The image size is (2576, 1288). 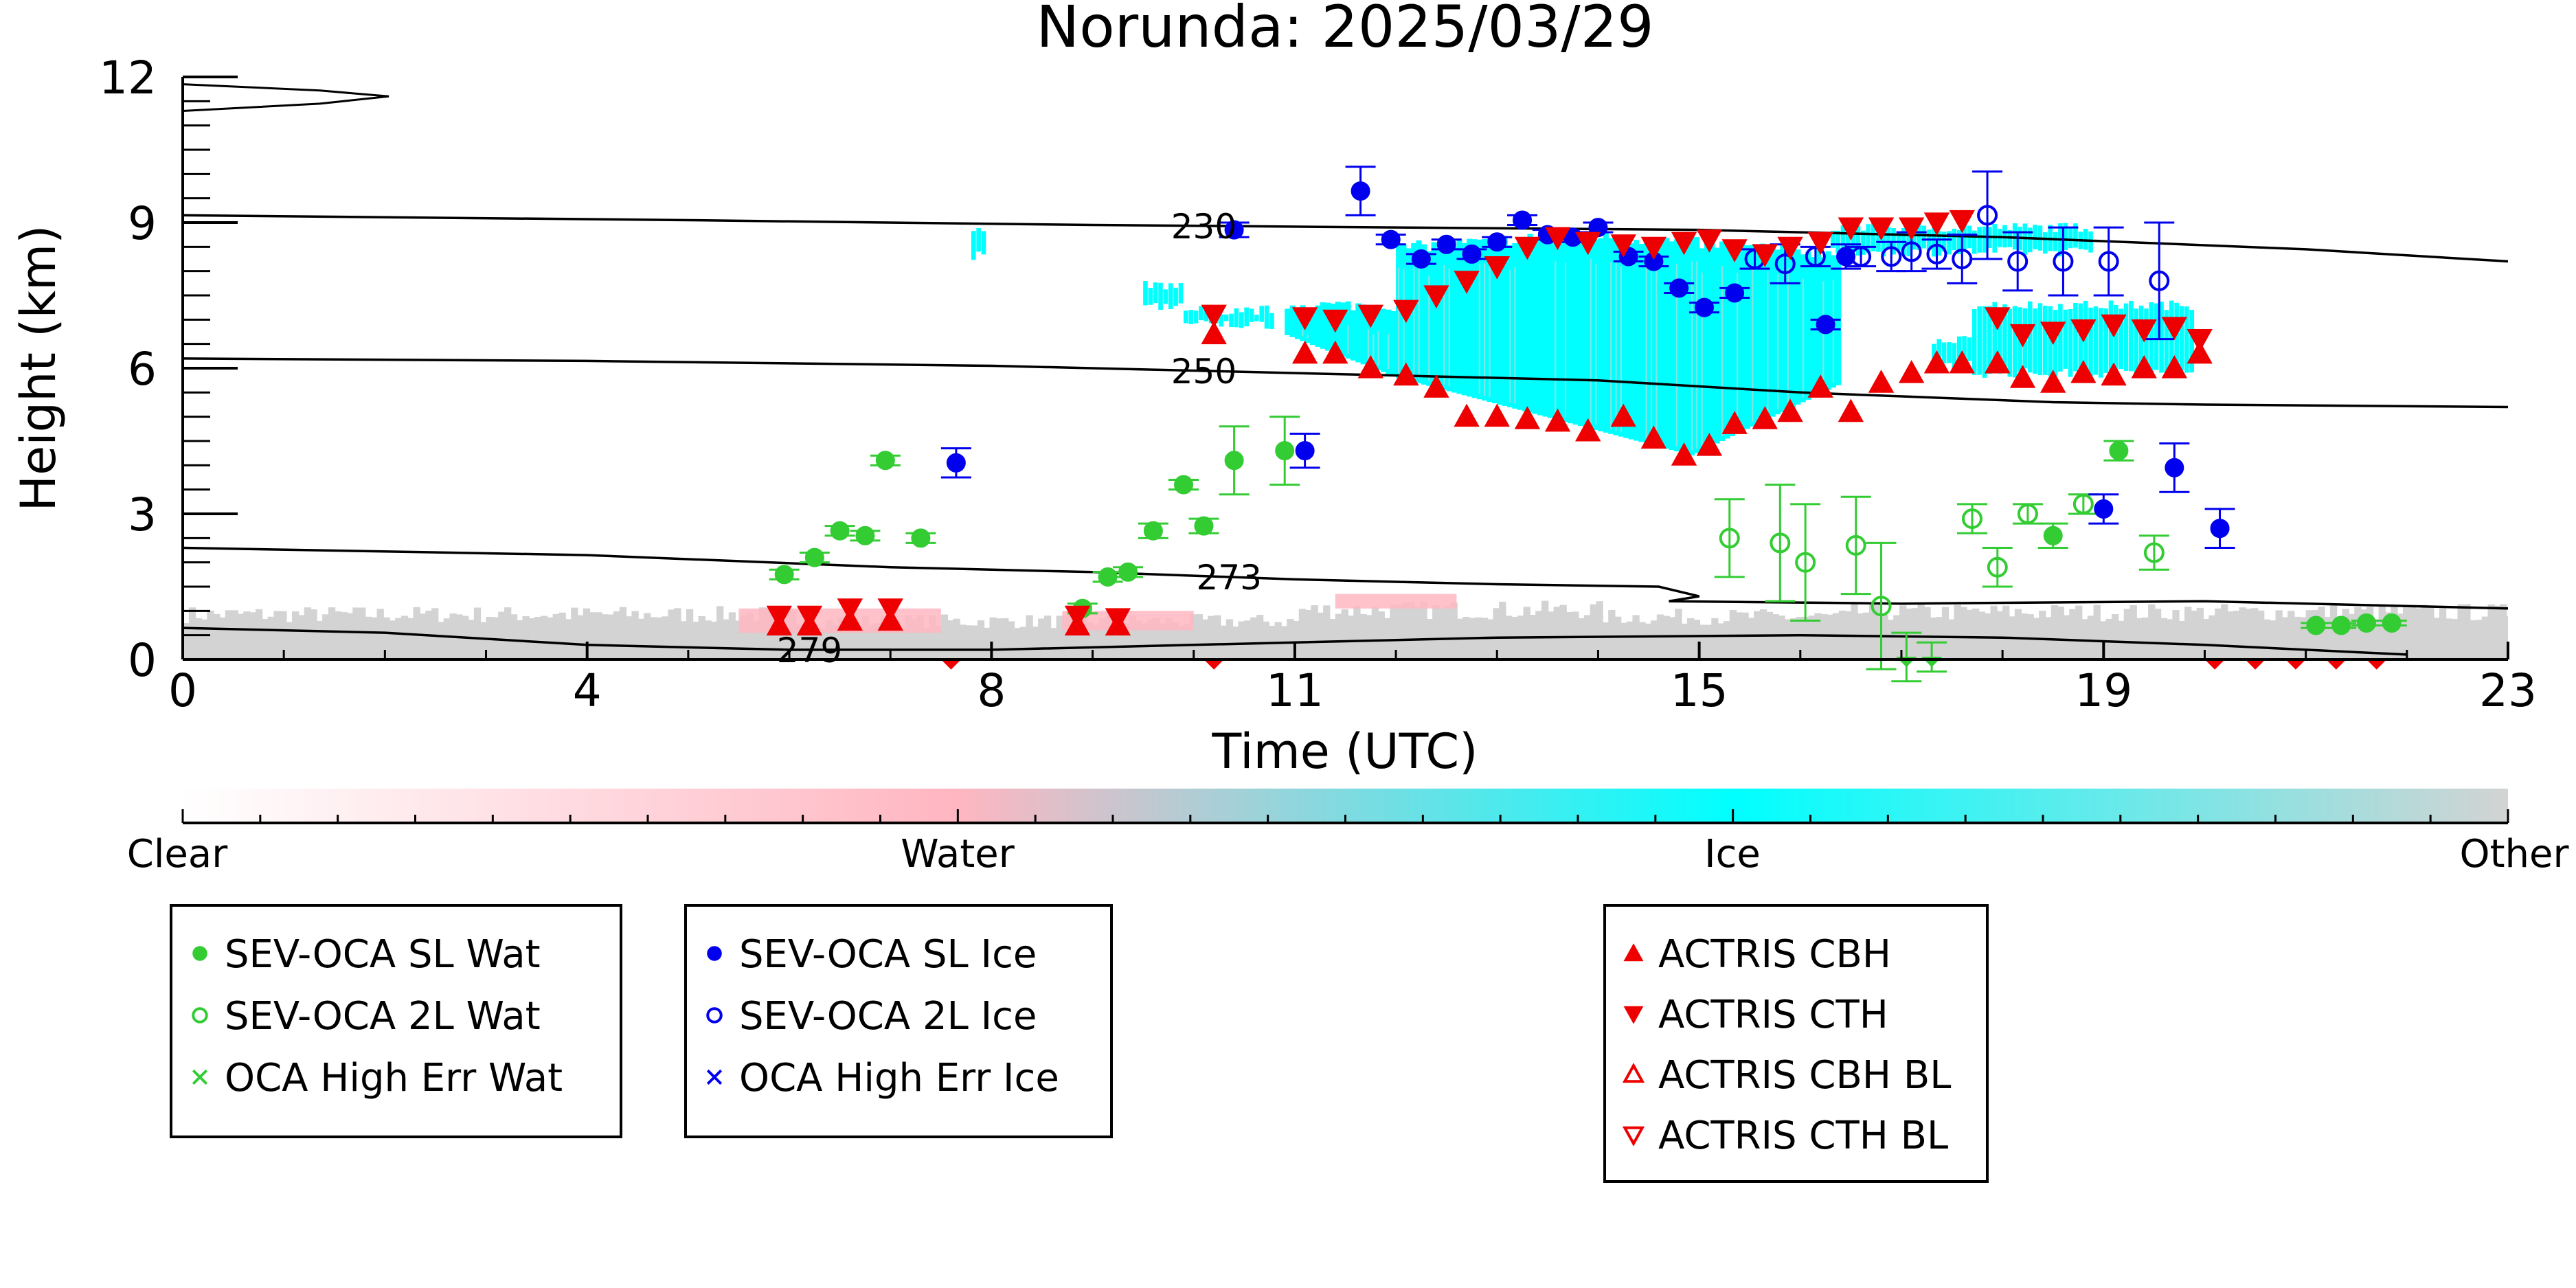 What do you see at coordinates (1732, 854) in the screenshot?
I see `colorbar-label-ice: Ice` at bounding box center [1732, 854].